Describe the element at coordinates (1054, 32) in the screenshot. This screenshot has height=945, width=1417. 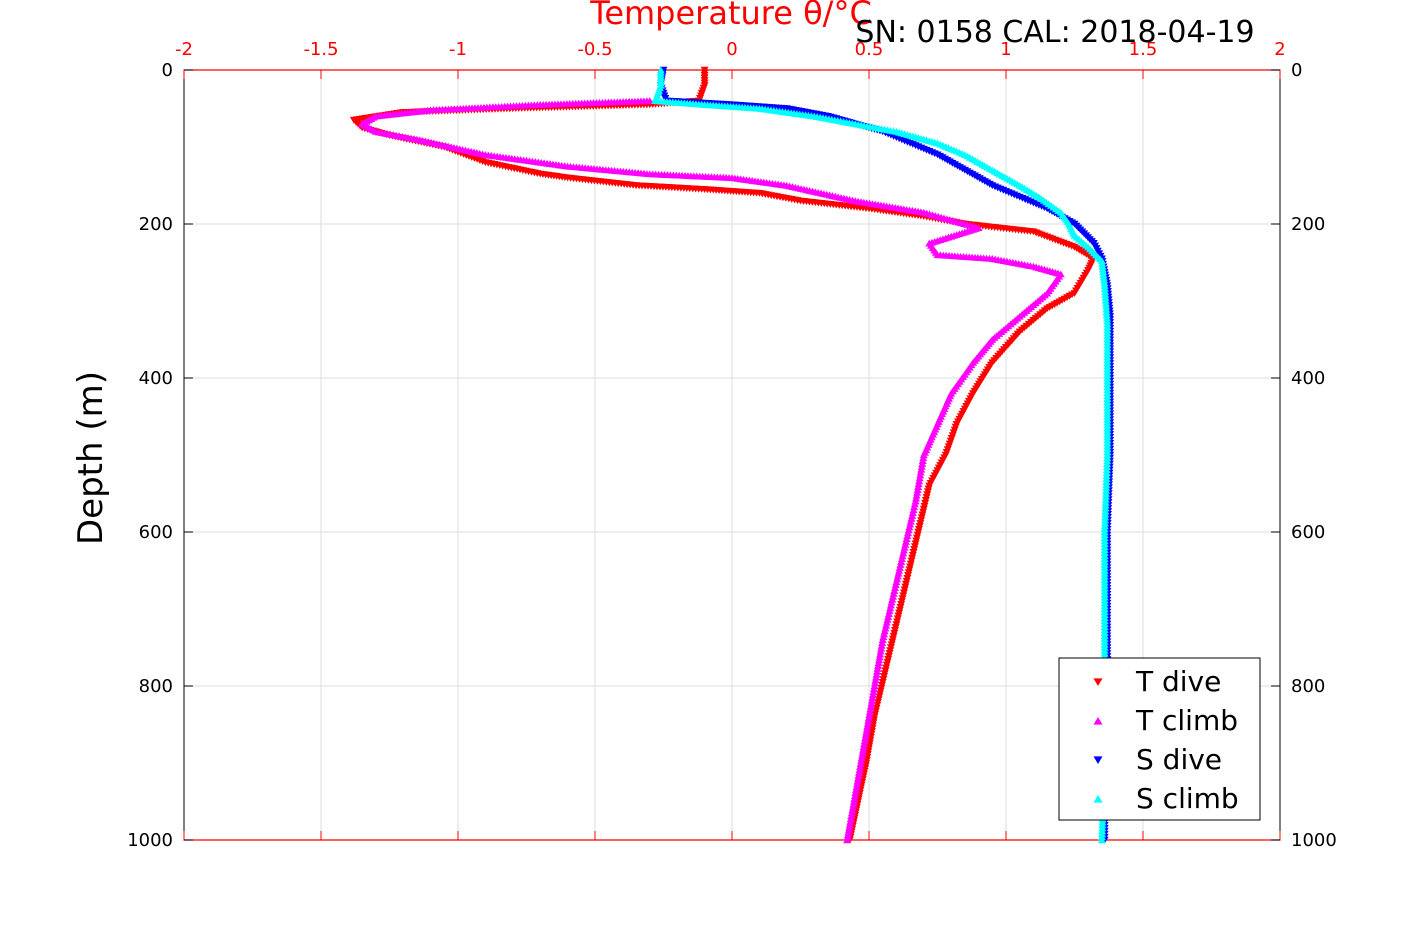
I see `chart-title: SN: 0158 CAL: 2018-04-19` at that location.